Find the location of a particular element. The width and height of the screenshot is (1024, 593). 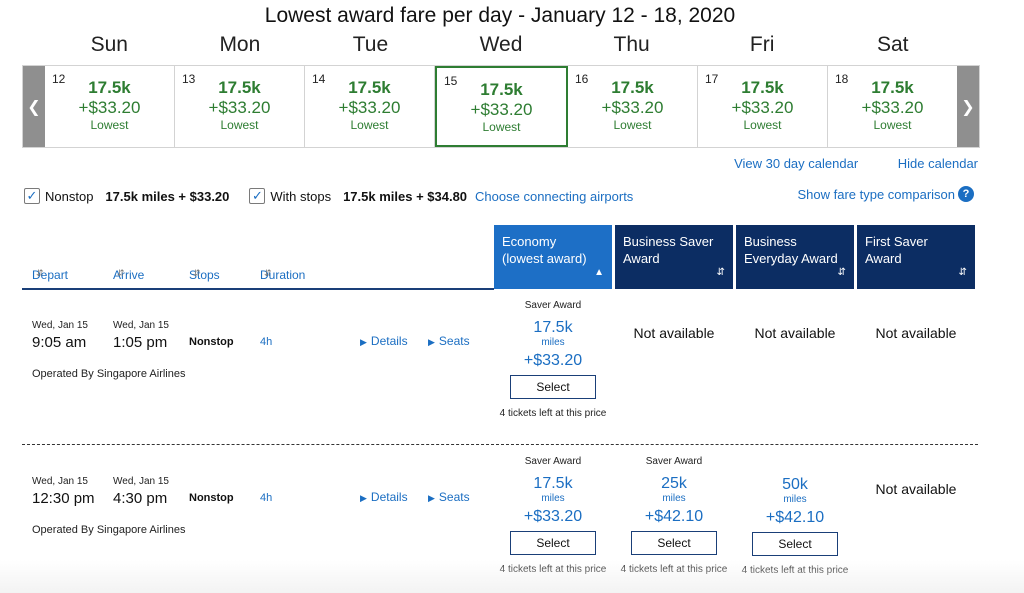

sort-label: Stops is located at coordinates (204, 275).